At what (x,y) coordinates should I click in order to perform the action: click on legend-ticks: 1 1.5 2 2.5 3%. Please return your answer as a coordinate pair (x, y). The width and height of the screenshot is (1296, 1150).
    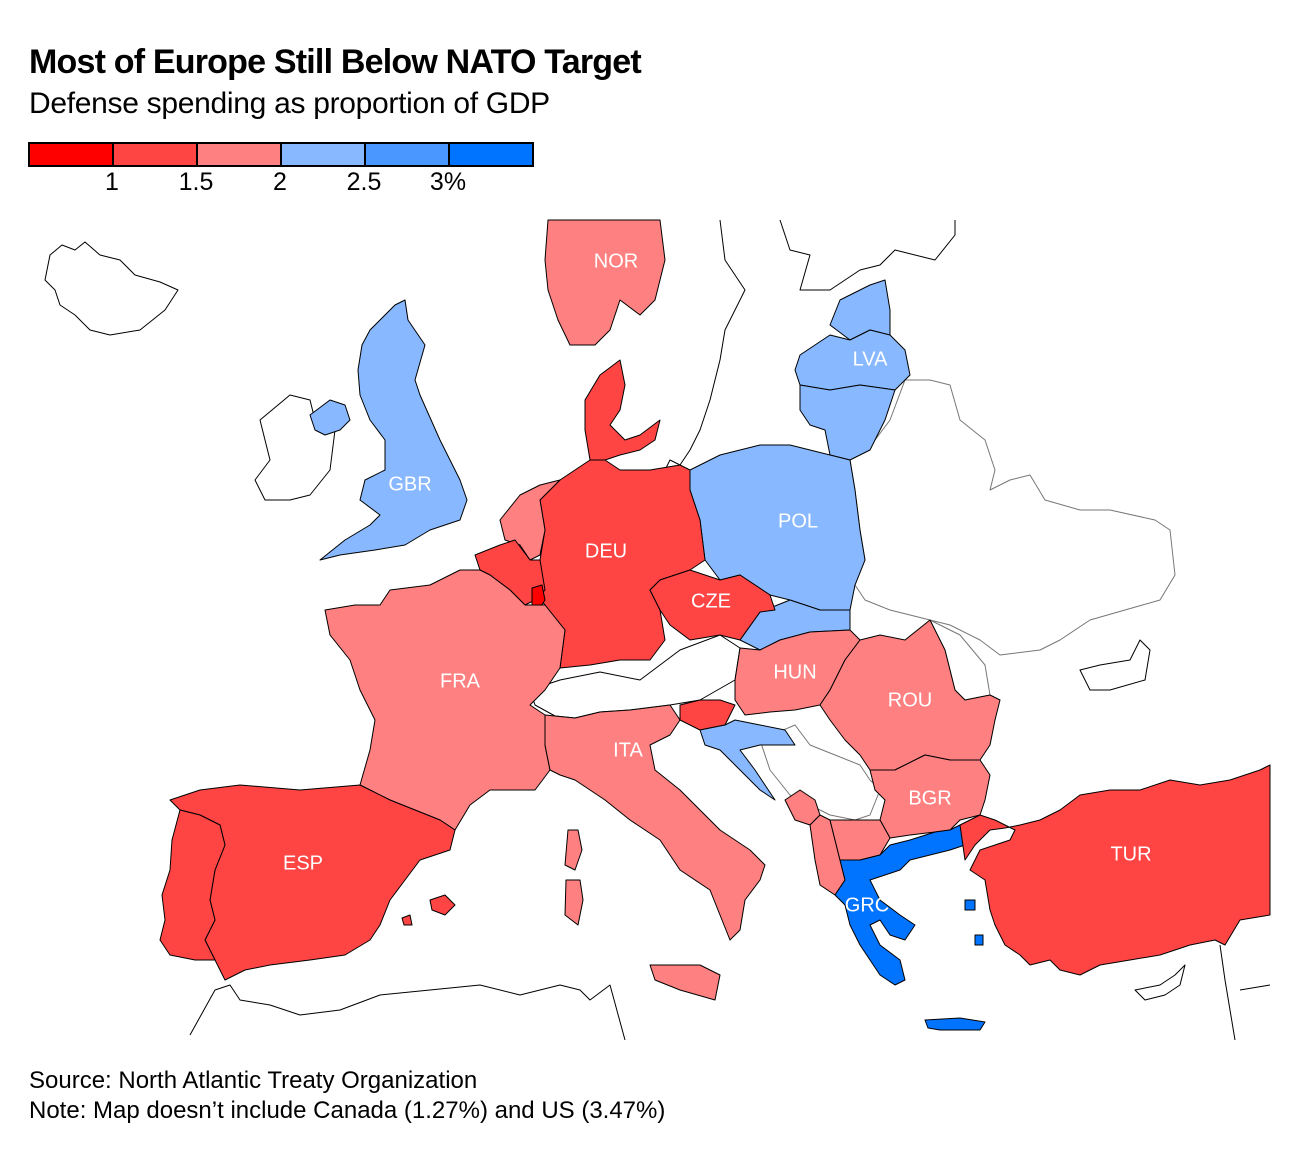
    Looking at the image, I should click on (283, 184).